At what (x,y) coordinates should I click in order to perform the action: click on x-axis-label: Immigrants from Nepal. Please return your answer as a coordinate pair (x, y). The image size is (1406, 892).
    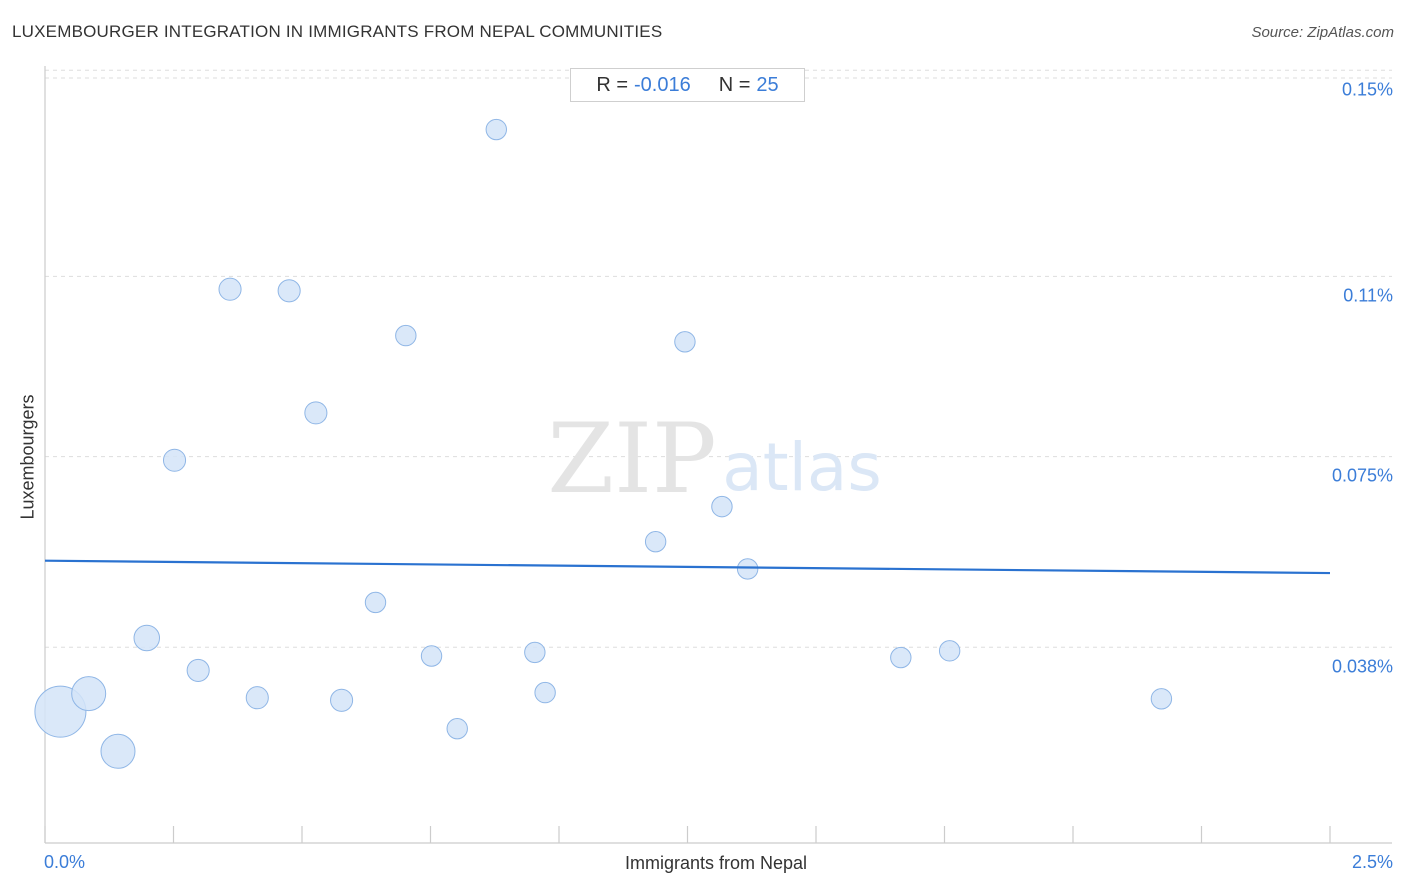
    Looking at the image, I should click on (716, 863).